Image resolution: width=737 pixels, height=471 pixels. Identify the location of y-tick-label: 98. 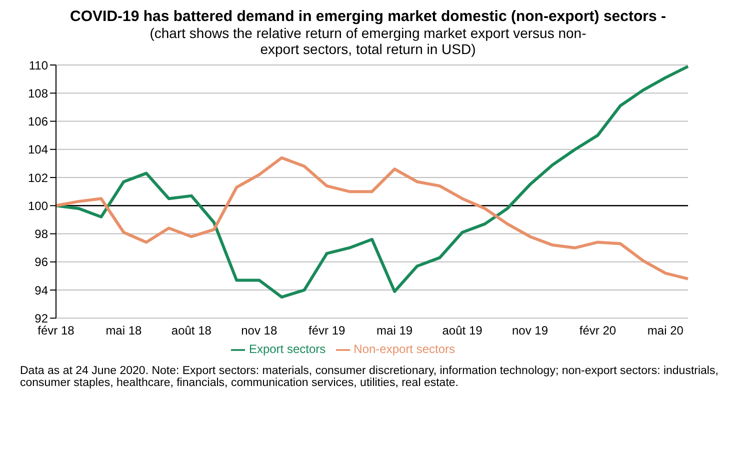
(41, 234).